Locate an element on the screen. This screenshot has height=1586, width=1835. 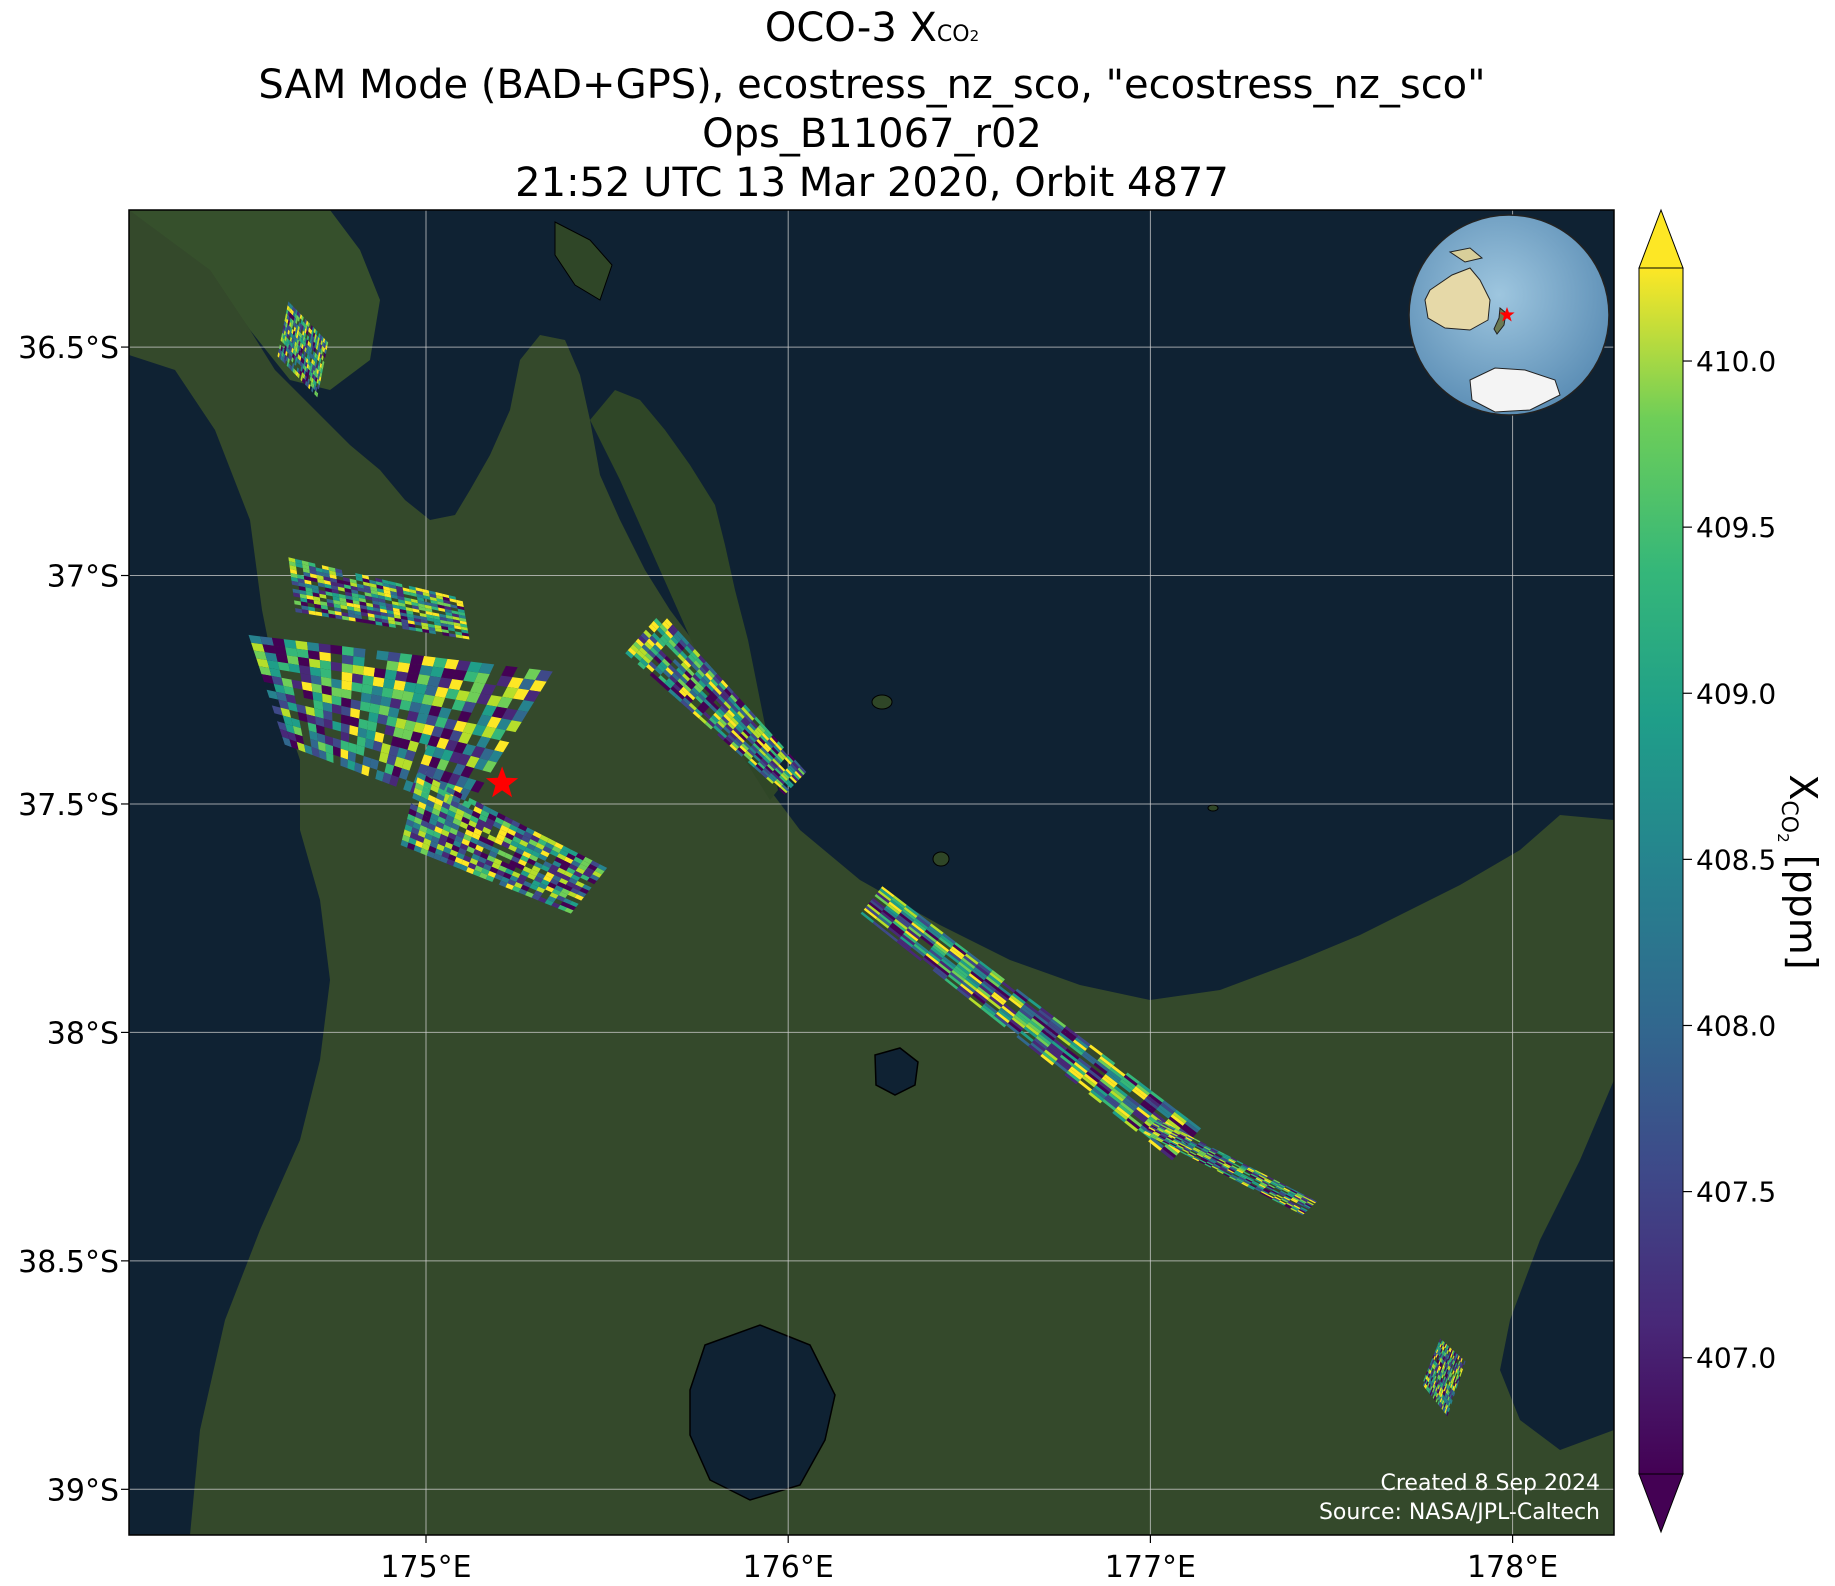
swath-main-block is located at coordinates (400, 724).